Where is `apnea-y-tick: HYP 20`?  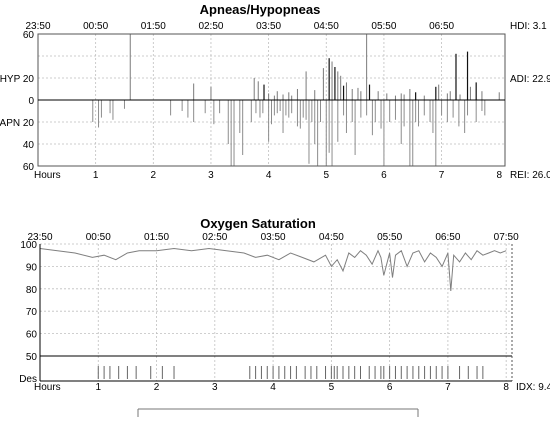 apnea-y-tick: HYP 20 is located at coordinates (17, 79).